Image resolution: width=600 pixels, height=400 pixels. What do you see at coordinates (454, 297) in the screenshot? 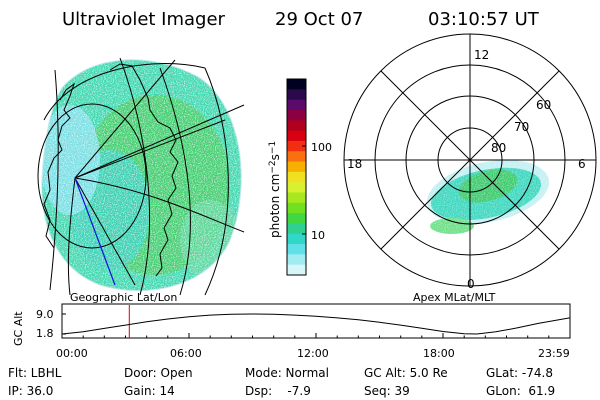
I see `right-panel-caption: Apex MLat/MLT` at bounding box center [454, 297].